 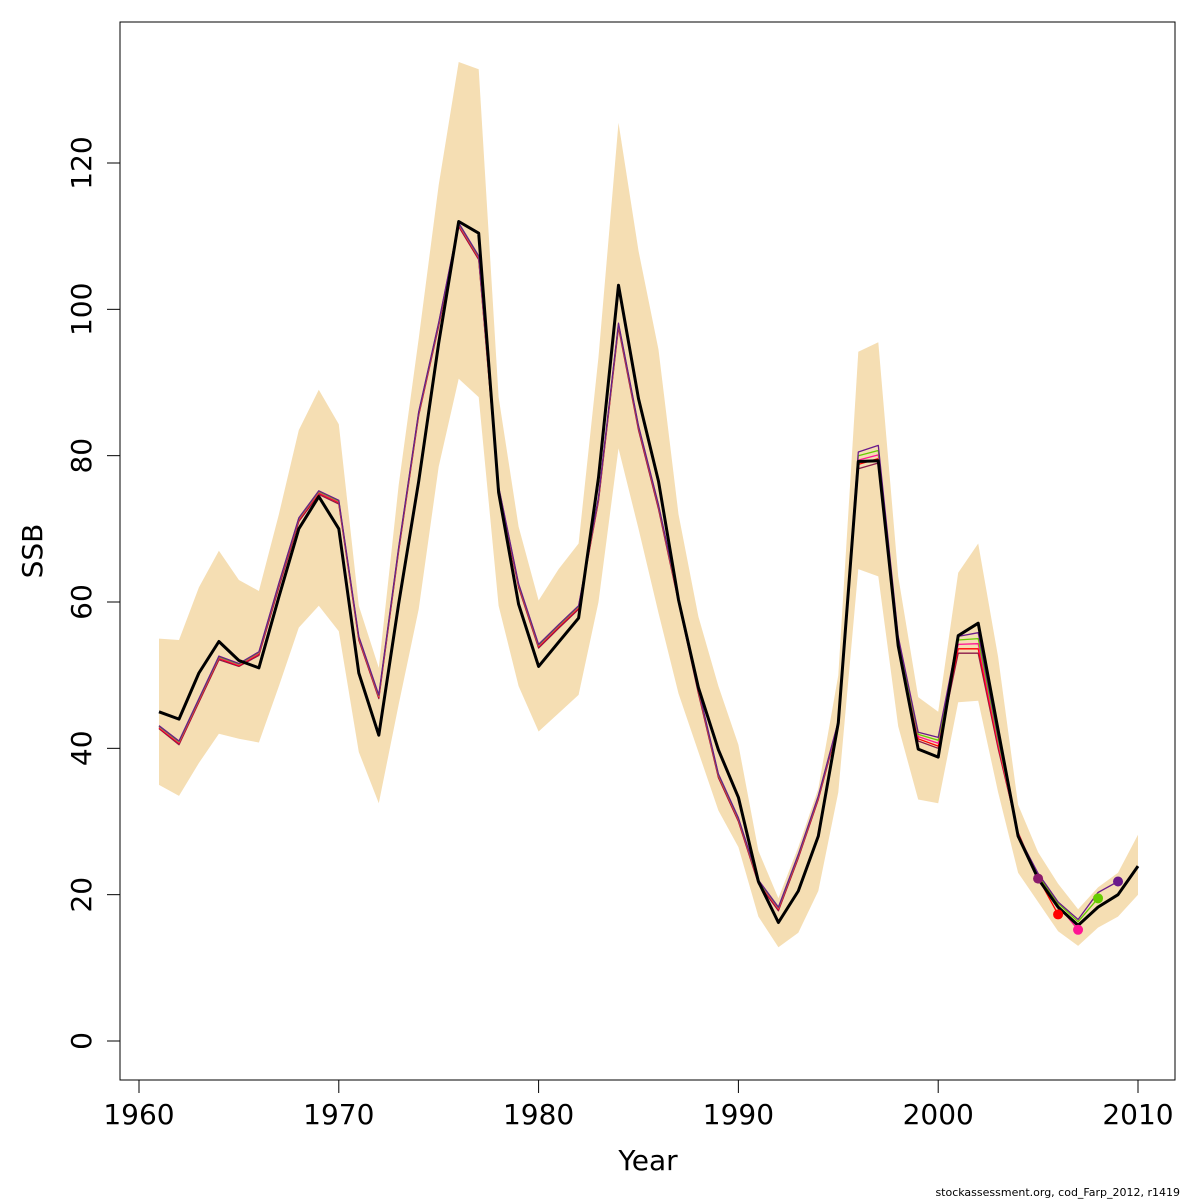 I want to click on x-tick-label-1960: 1960, so click(x=138, y=1114).